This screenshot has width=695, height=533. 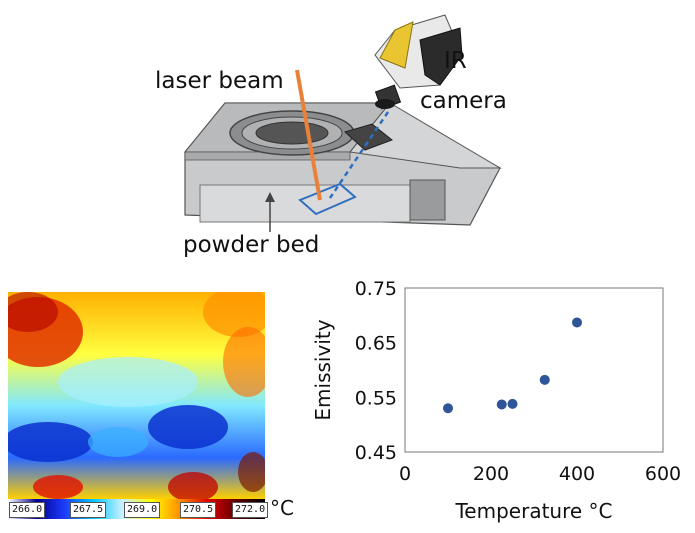 What do you see at coordinates (577, 474) in the screenshot?
I see `x-tick-label: 400` at bounding box center [577, 474].